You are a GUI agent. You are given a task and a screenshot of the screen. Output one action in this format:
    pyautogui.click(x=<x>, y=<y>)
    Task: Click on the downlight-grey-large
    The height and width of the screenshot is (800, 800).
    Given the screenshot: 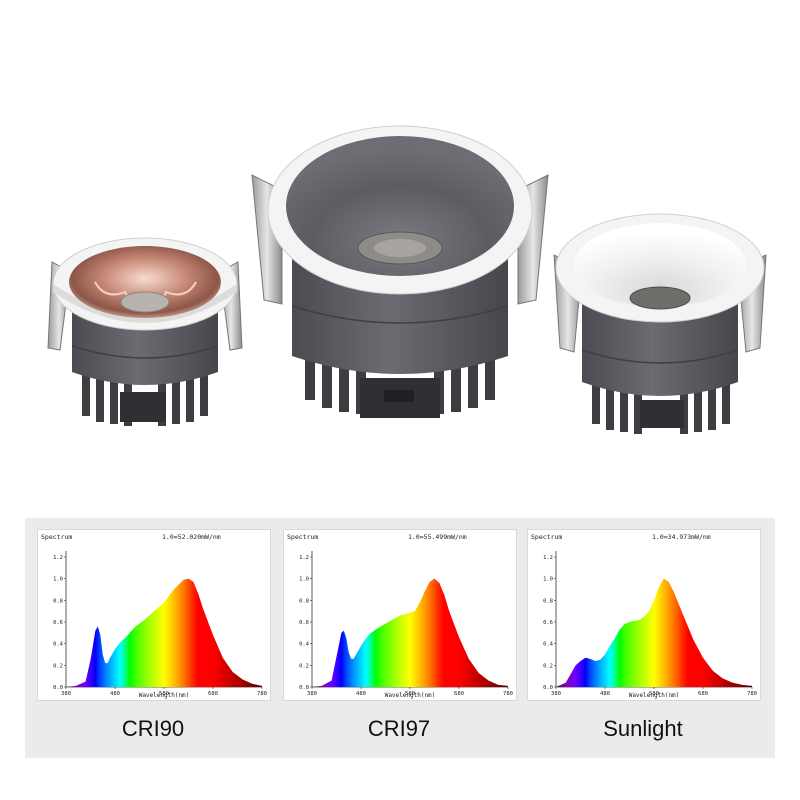 What is the action you would take?
    pyautogui.click(x=400, y=271)
    